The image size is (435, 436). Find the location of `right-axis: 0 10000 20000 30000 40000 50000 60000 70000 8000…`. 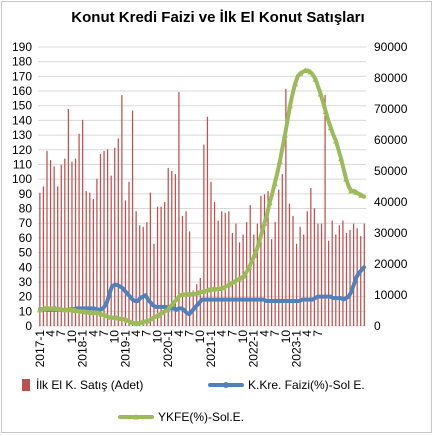

right-axis: 0 10000 20000 30000 40000 50000 60000 70000 8000… is located at coordinates (391, 186).